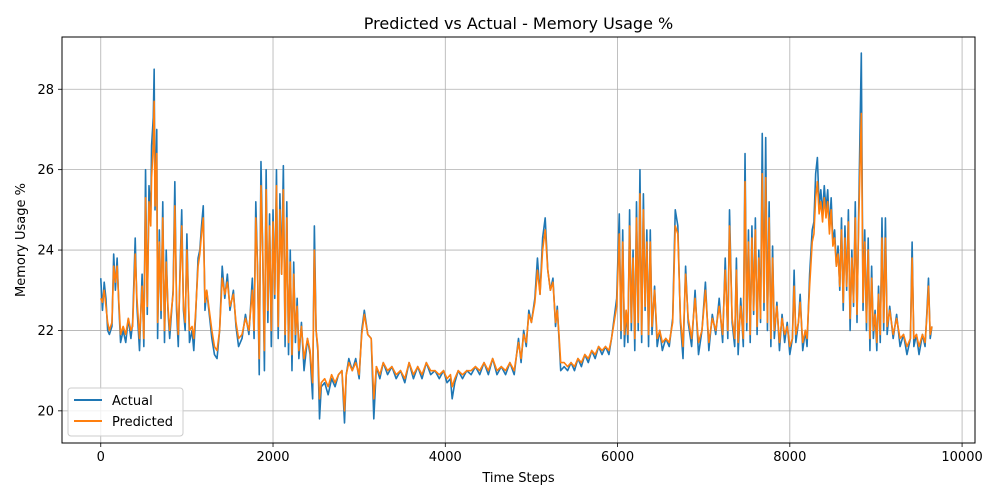 The height and width of the screenshot is (500, 1000). What do you see at coordinates (101, 457) in the screenshot?
I see `x-tick-label: 0` at bounding box center [101, 457].